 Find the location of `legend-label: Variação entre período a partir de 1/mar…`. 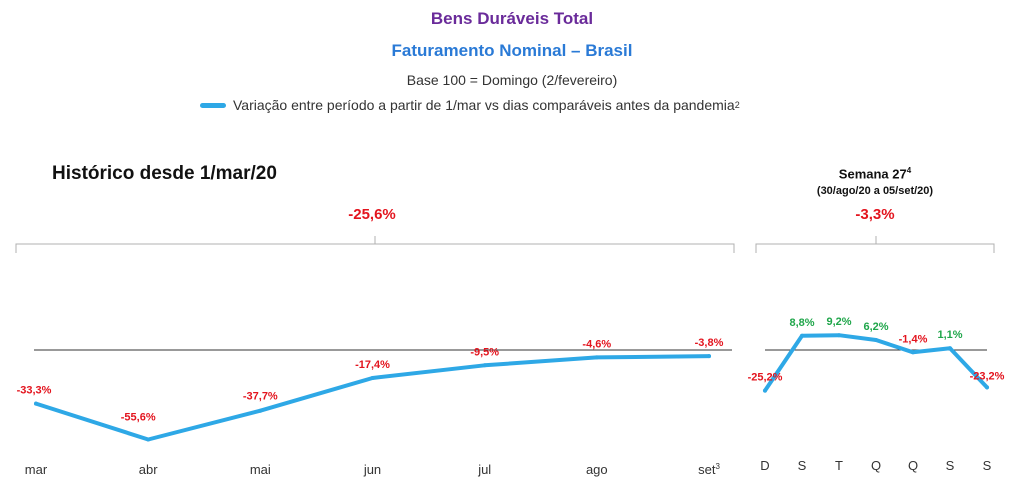

legend-label: Variação entre período a partir de 1/mar… is located at coordinates (484, 105).